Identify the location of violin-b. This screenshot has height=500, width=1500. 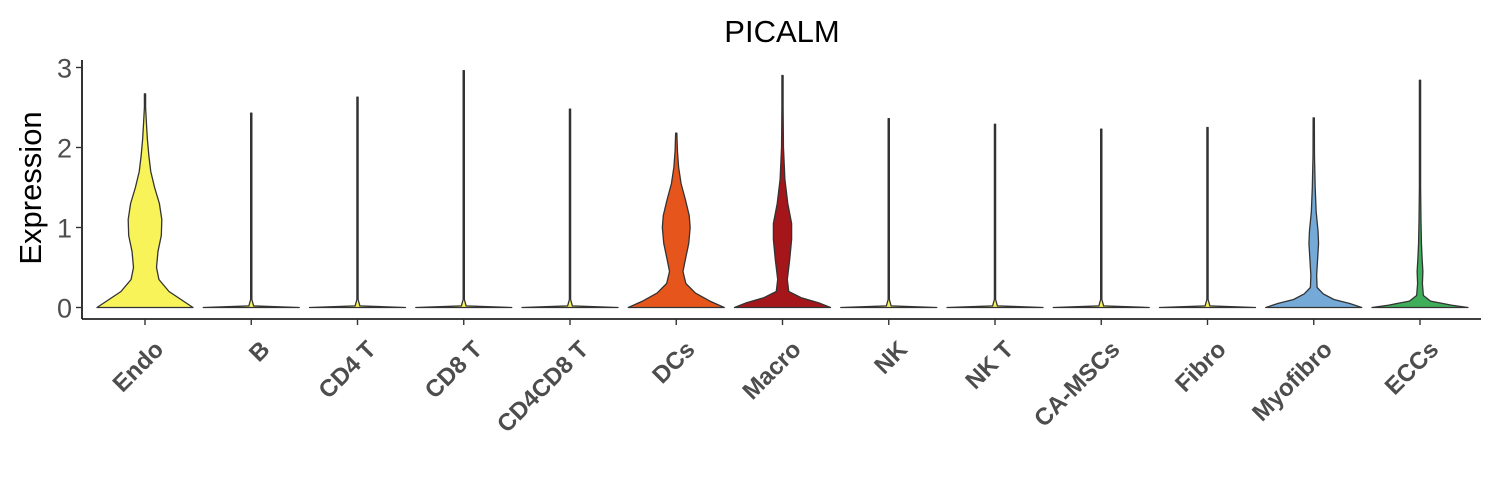
(251, 210).